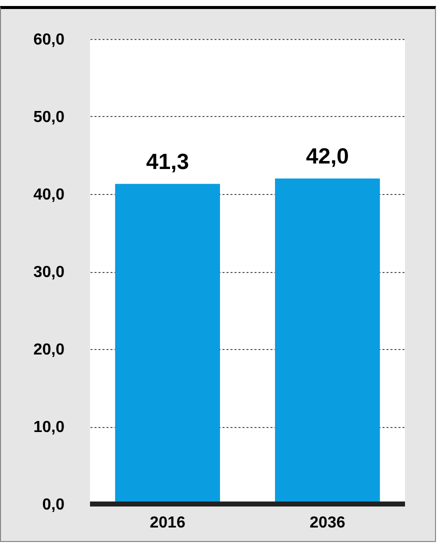 This screenshot has height=545, width=438. Describe the element at coordinates (328, 523) in the screenshot. I see `x-tick-label: 2036` at that location.